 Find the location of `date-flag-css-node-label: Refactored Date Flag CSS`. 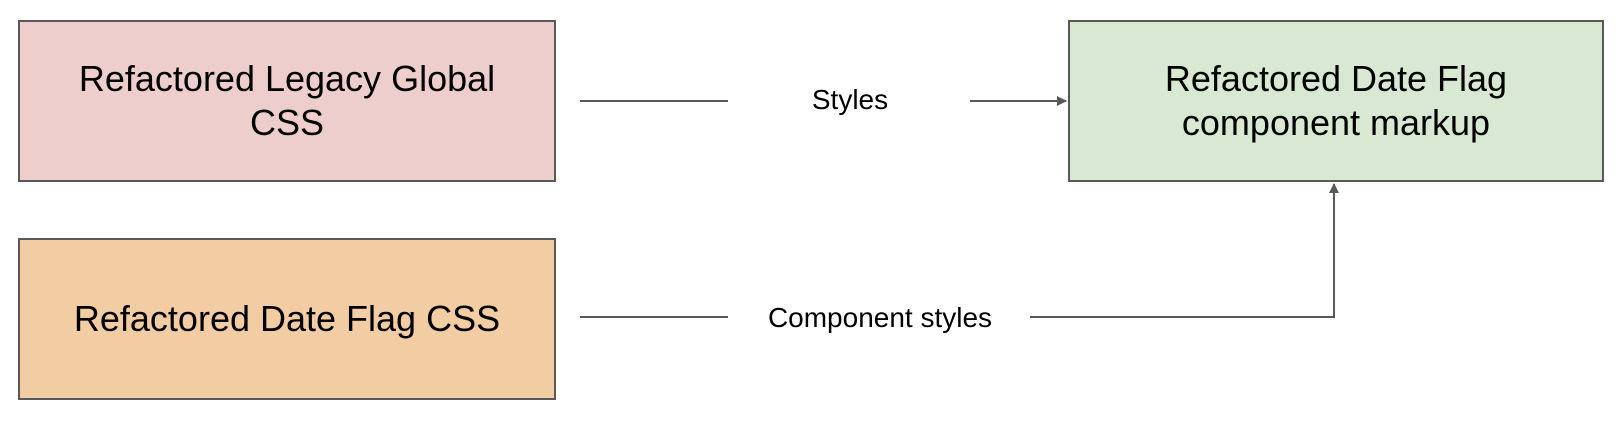

date-flag-css-node-label: Refactored Date Flag CSS is located at coordinates (287, 318).